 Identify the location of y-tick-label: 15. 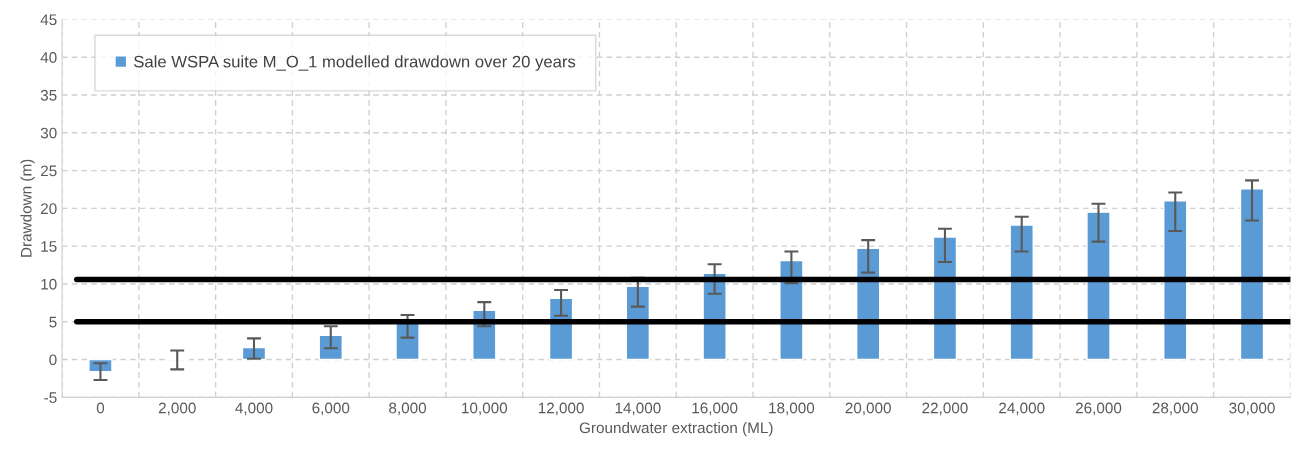
(49, 246).